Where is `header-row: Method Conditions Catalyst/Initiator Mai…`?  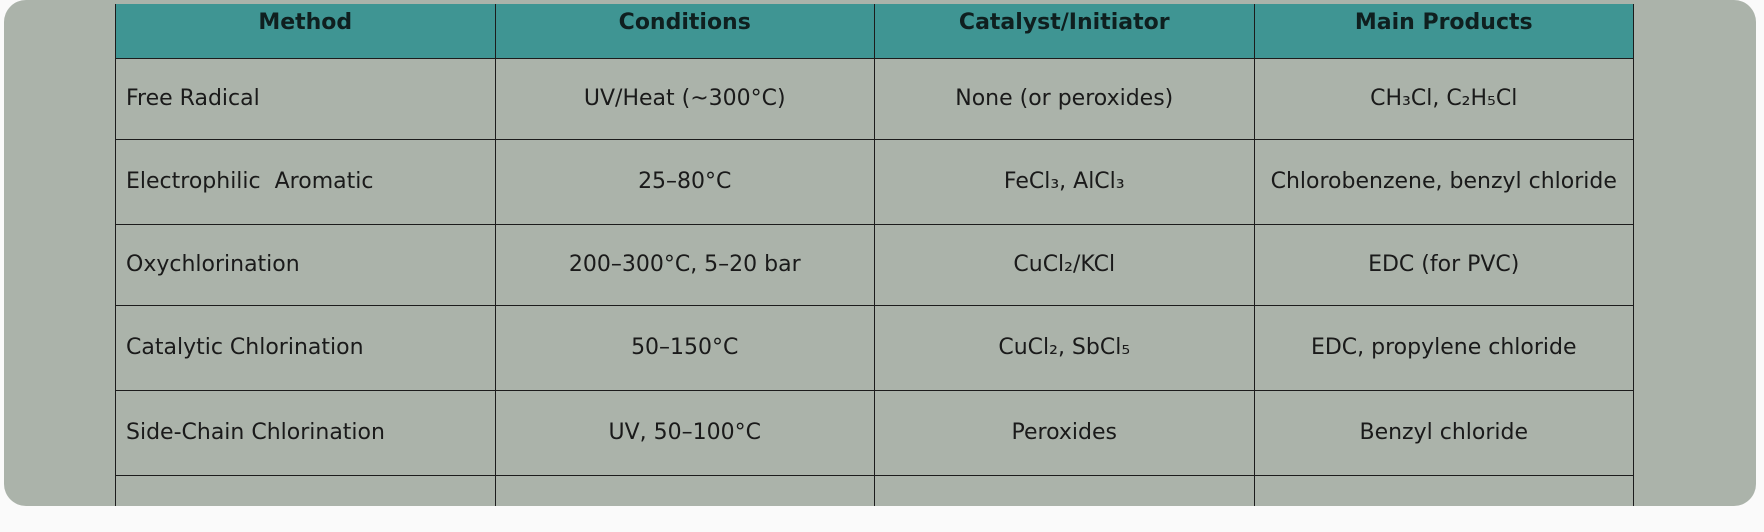 header-row: Method Conditions Catalyst/Initiator Mai… is located at coordinates (874, 31).